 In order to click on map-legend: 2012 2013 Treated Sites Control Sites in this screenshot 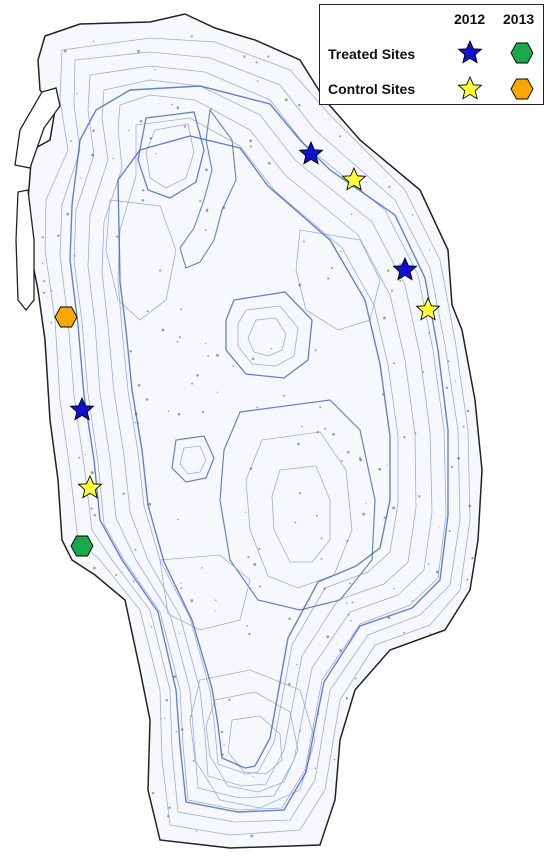, I will do `click(431, 54)`.